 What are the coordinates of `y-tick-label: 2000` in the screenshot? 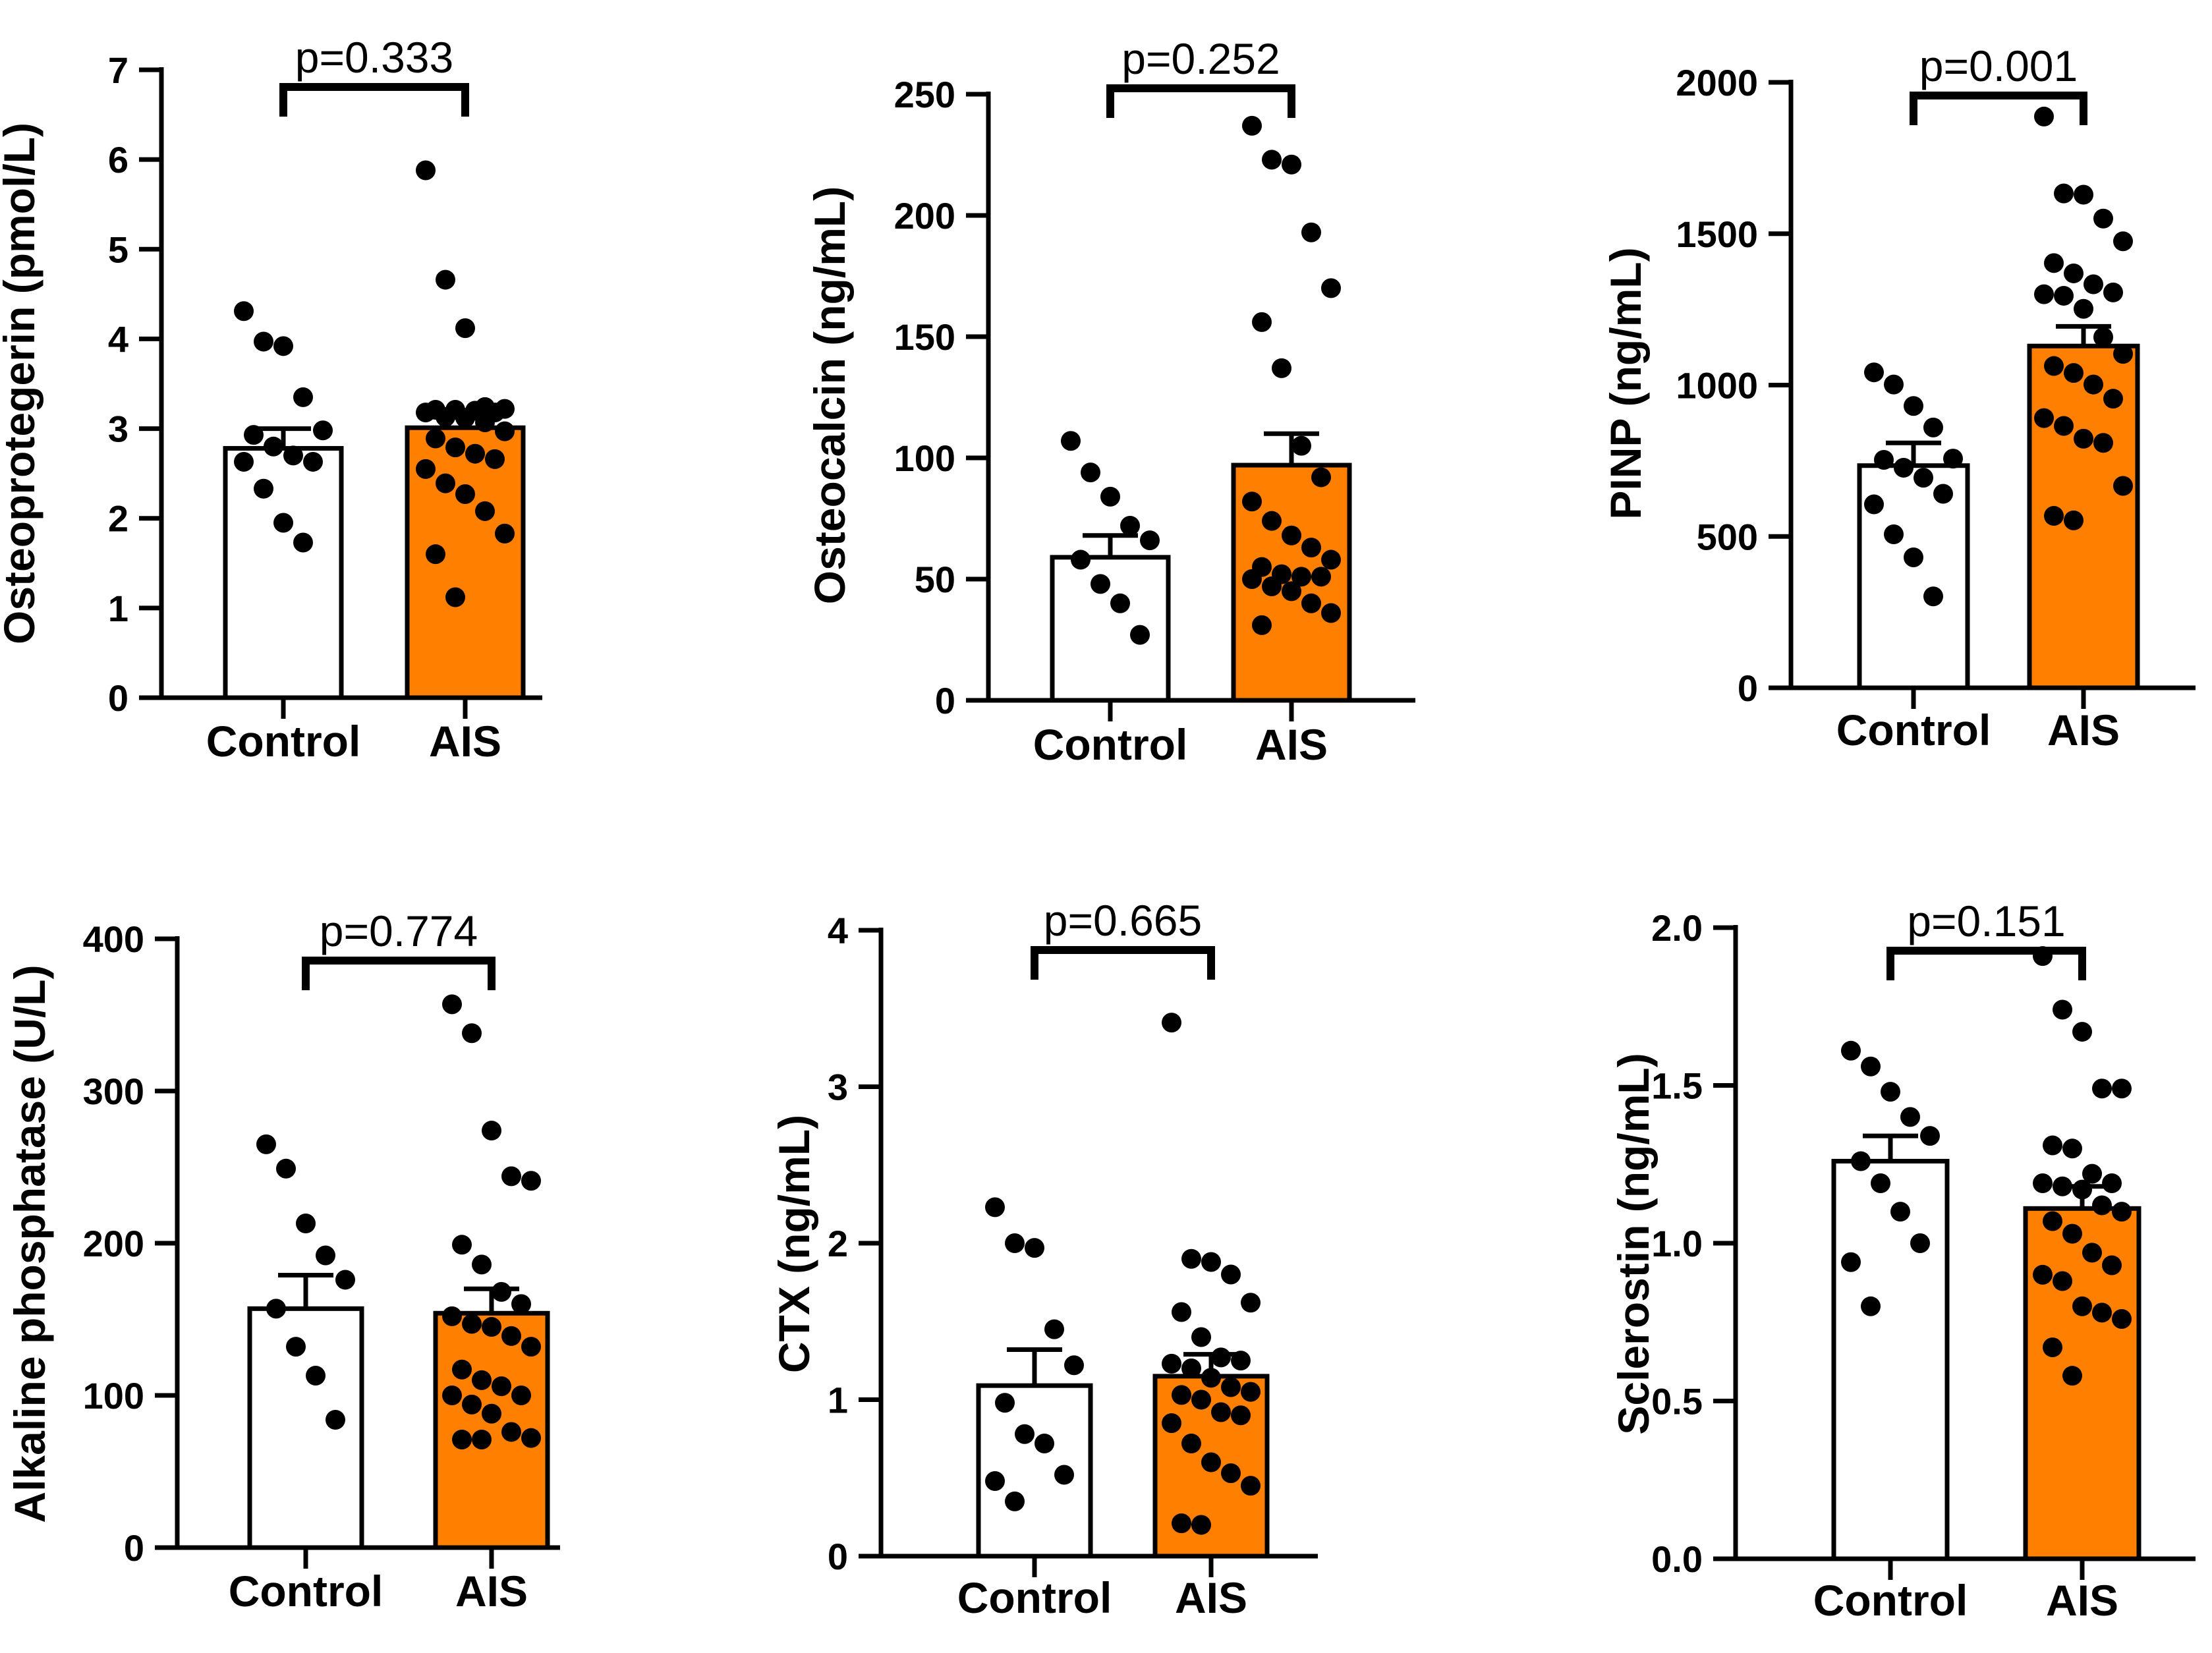 It's located at (1717, 82).